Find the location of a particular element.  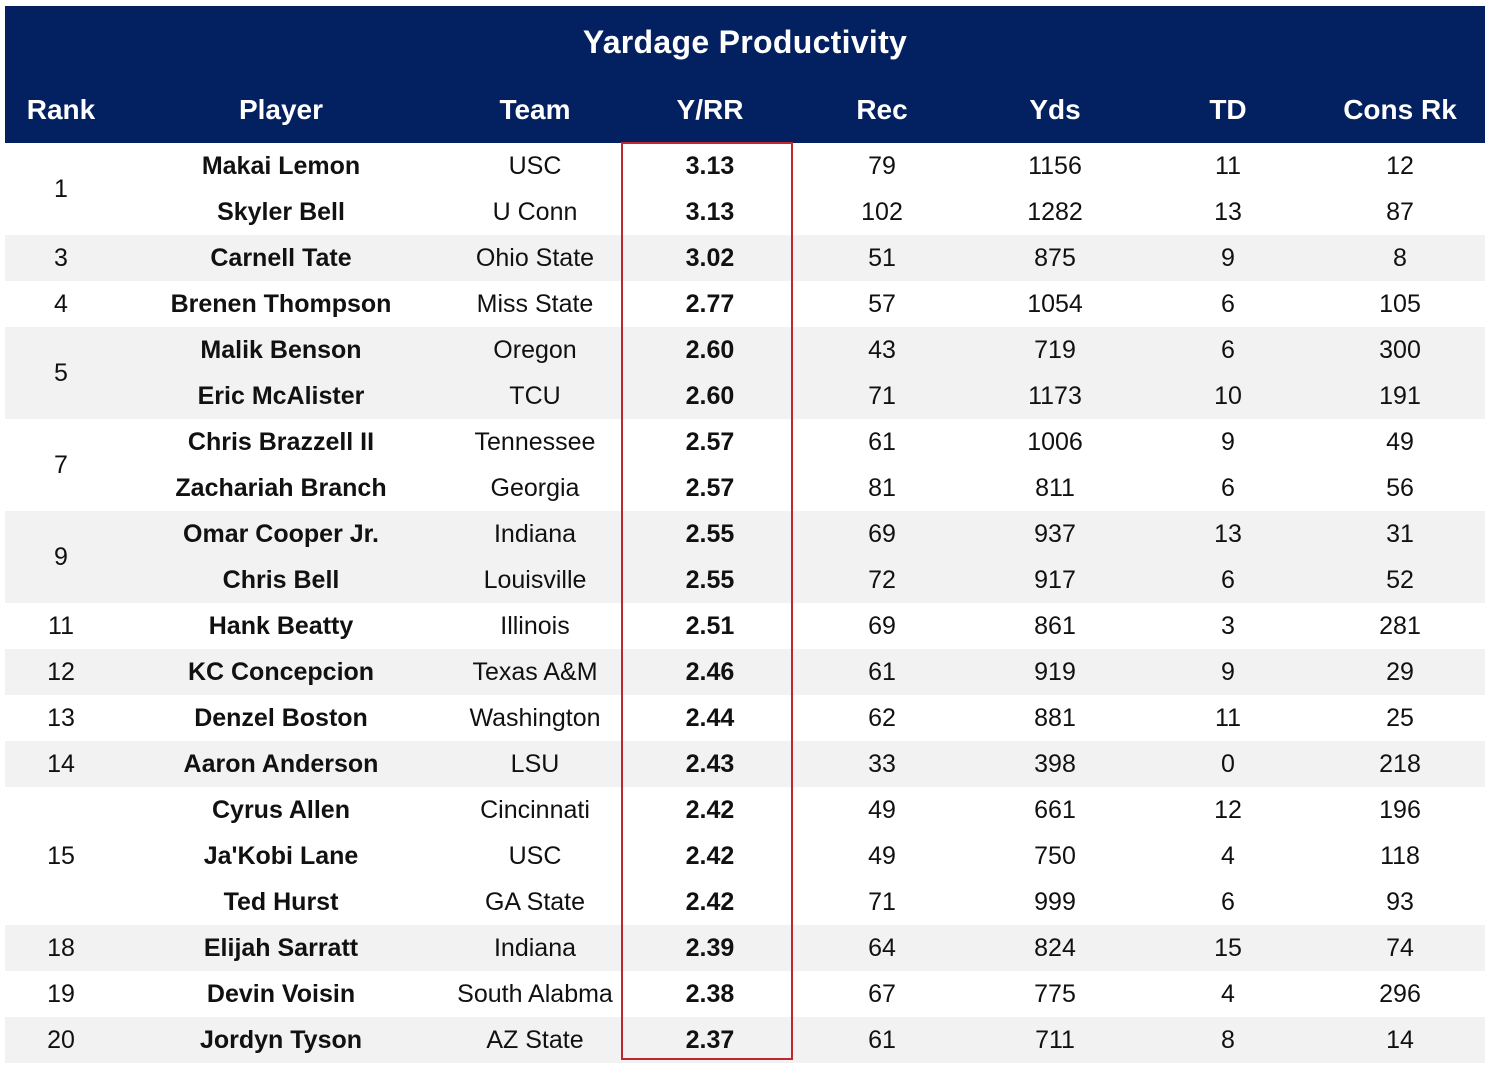

table-row: Eric McAlister TCU 2.60 71 1173 10 191 is located at coordinates (745, 396).